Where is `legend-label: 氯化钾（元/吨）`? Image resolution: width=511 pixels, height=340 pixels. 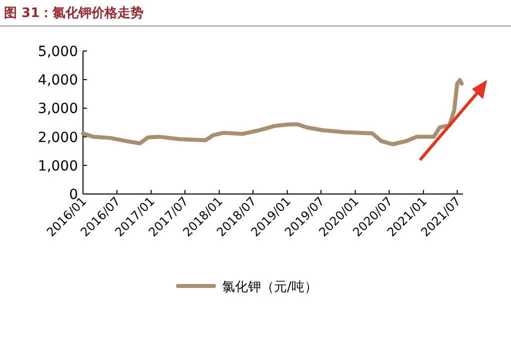
legend-label: 氯化钾（元/吨） is located at coordinates (270, 287).